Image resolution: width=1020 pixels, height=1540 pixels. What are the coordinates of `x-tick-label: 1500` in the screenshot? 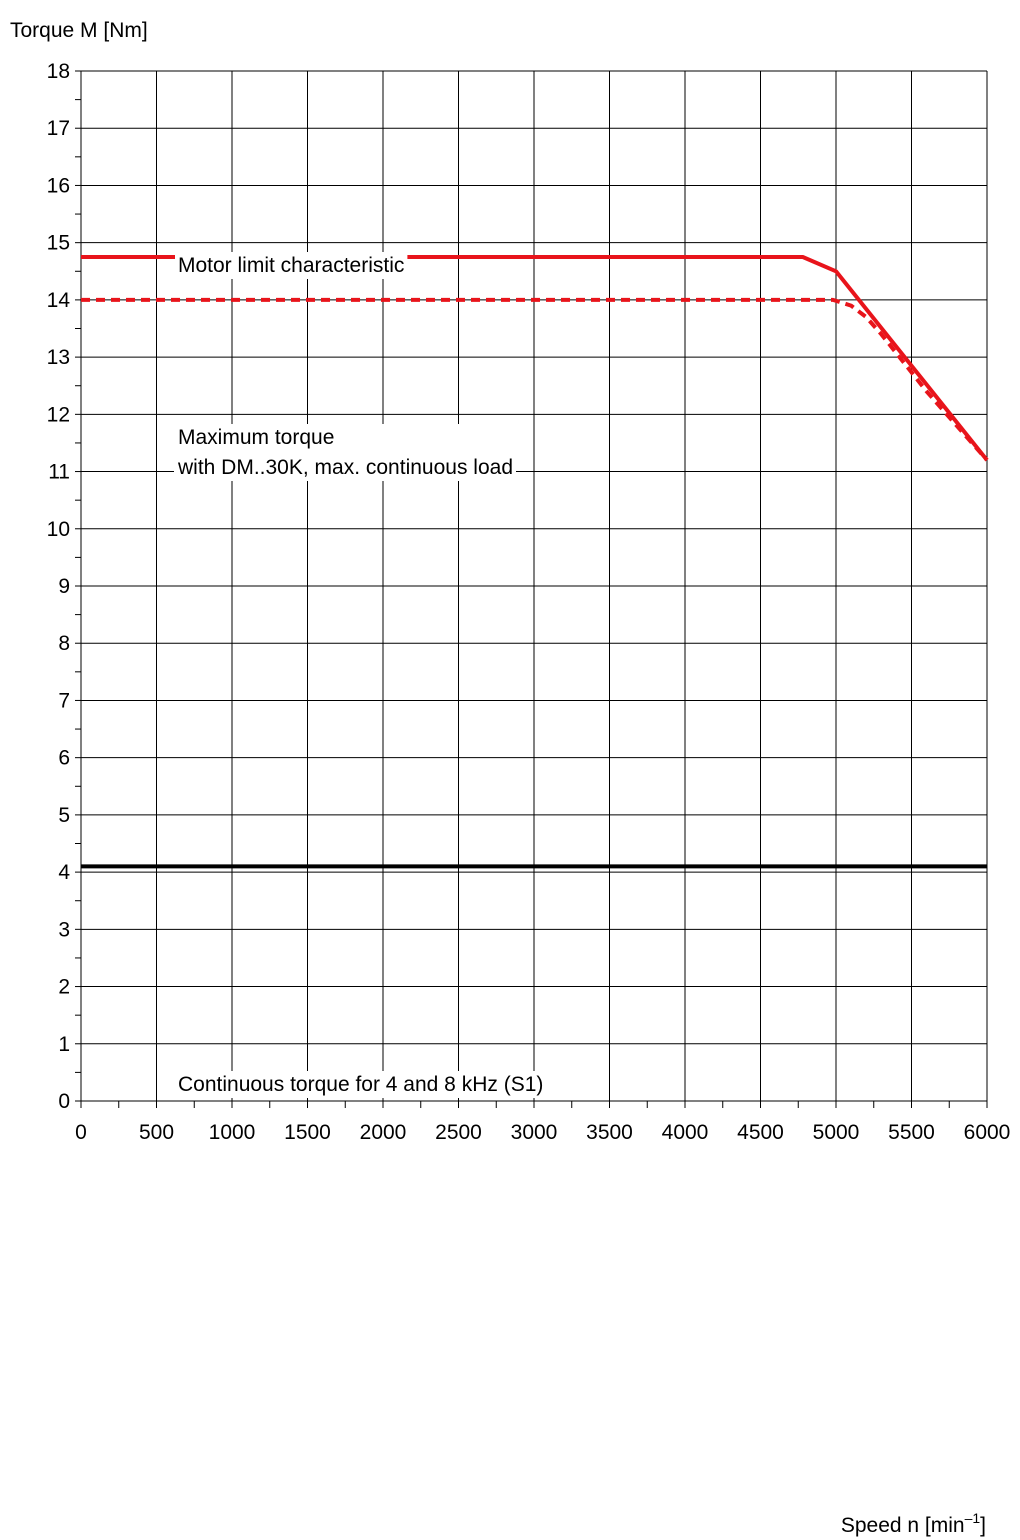 It's located at (307, 1132).